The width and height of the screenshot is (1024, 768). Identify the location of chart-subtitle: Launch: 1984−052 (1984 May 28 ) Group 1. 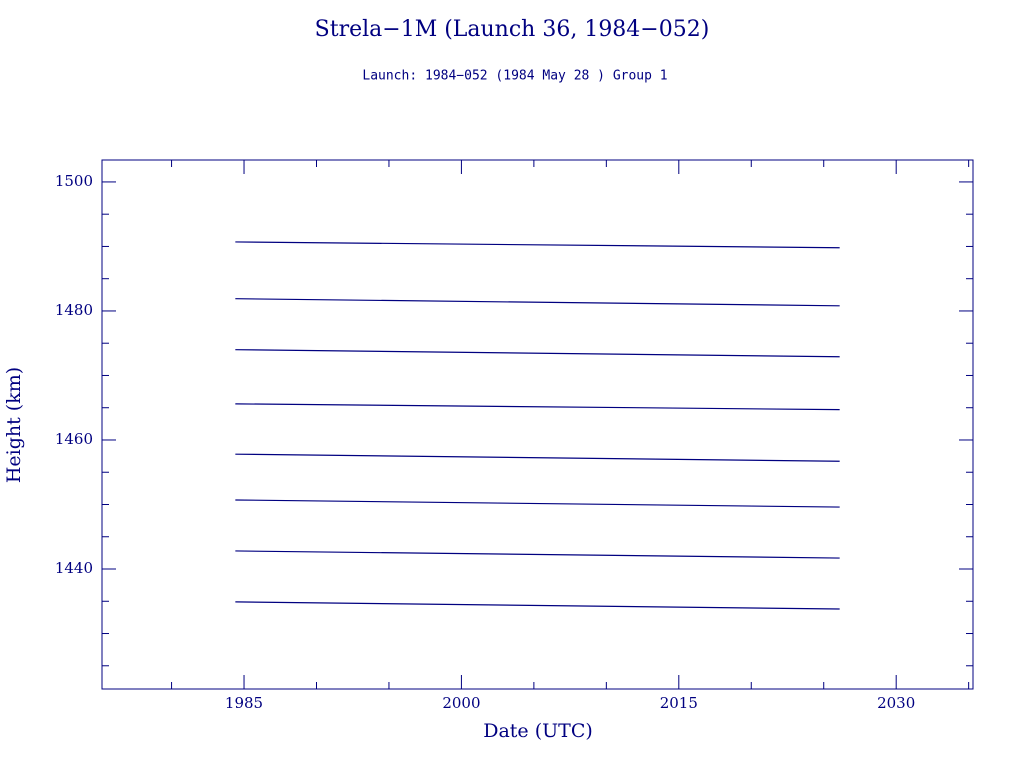
(514, 76).